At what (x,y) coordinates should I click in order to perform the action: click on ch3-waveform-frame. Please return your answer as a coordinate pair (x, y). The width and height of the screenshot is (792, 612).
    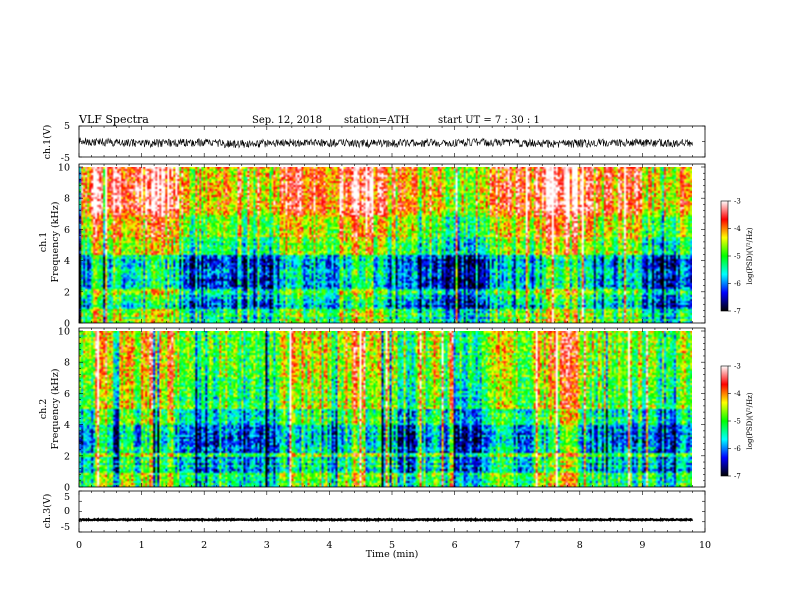
    Looking at the image, I should click on (392, 511).